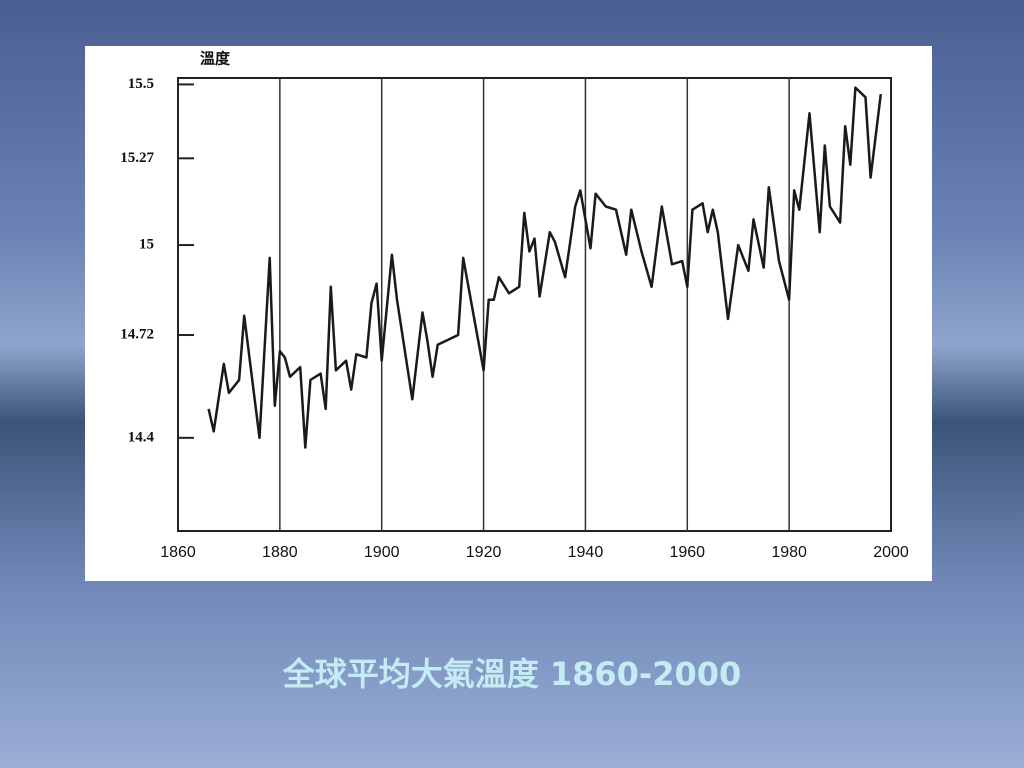 The image size is (1024, 768). Describe the element at coordinates (382, 552) in the screenshot. I see `x-tick-label: 1900` at that location.